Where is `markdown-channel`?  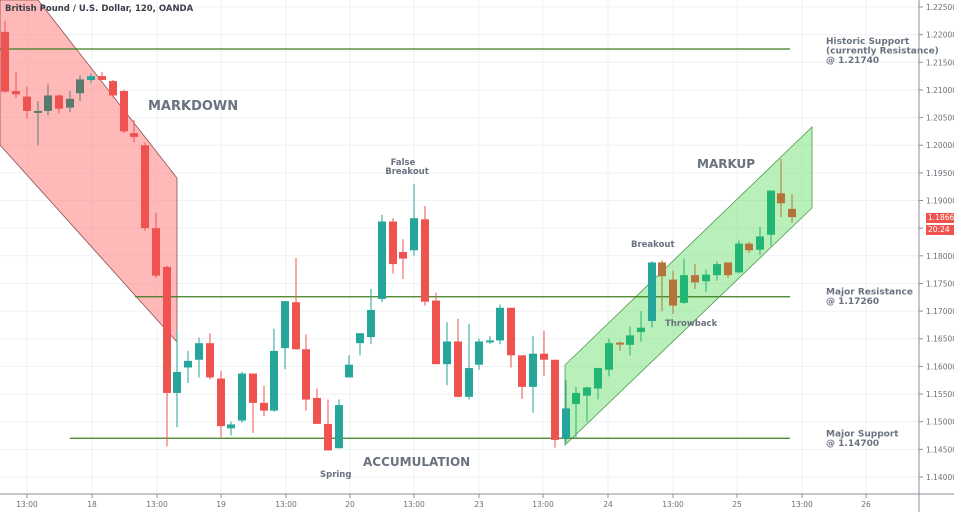 markdown-channel is located at coordinates (89, 172).